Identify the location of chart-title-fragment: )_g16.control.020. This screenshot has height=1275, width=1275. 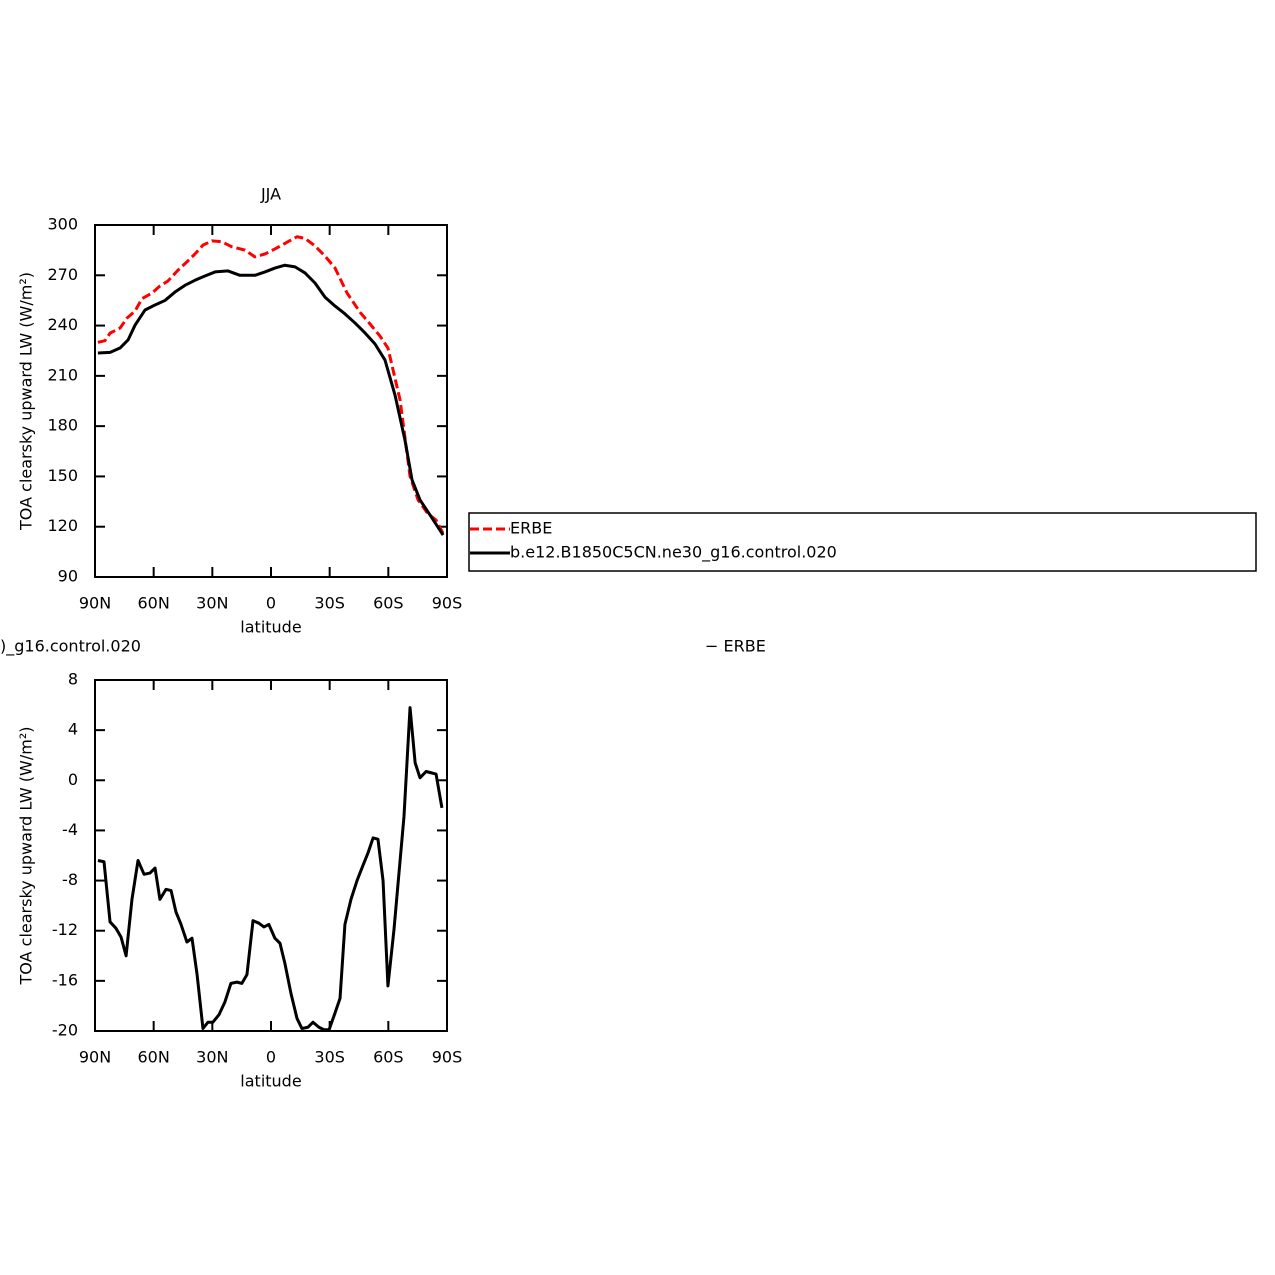
(70, 647).